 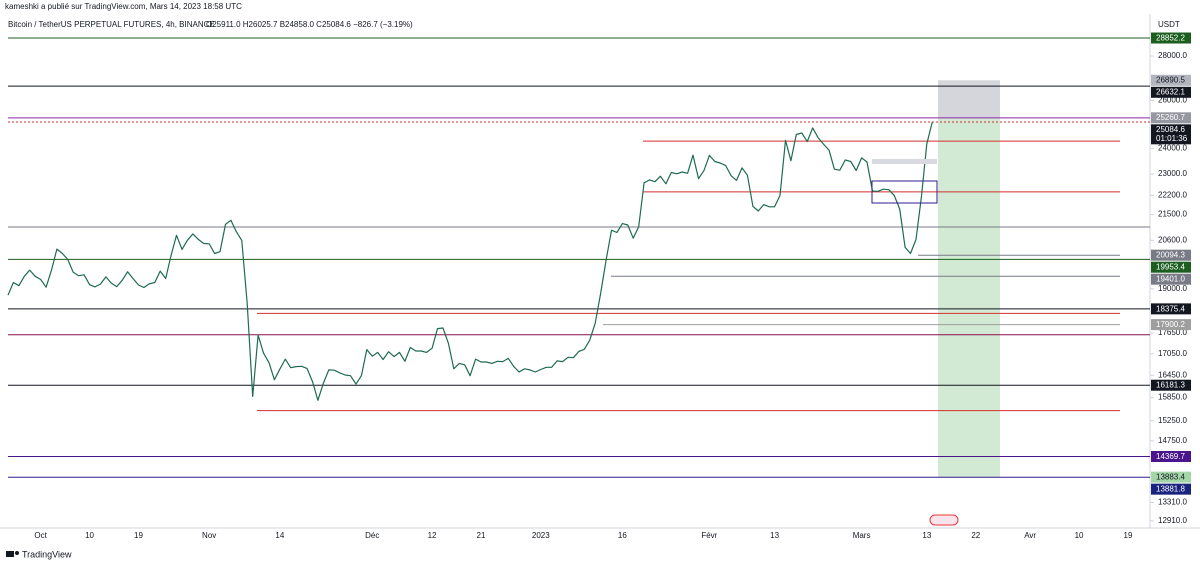 I want to click on price-label: 17900.2, so click(x=1170, y=324).